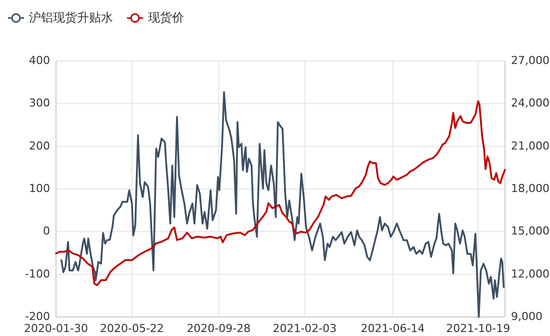  What do you see at coordinates (132, 329) in the screenshot?
I see `xtick: 2020-05-22` at bounding box center [132, 329].